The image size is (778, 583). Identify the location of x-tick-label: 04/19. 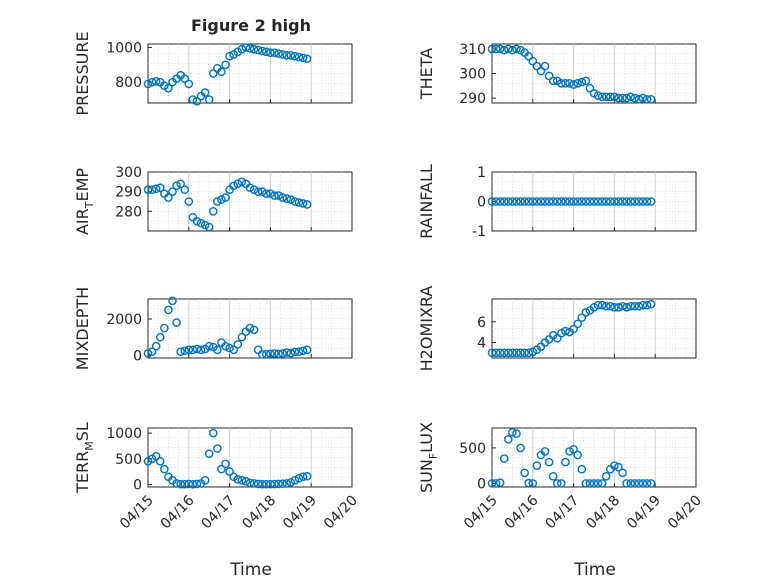
(644, 513).